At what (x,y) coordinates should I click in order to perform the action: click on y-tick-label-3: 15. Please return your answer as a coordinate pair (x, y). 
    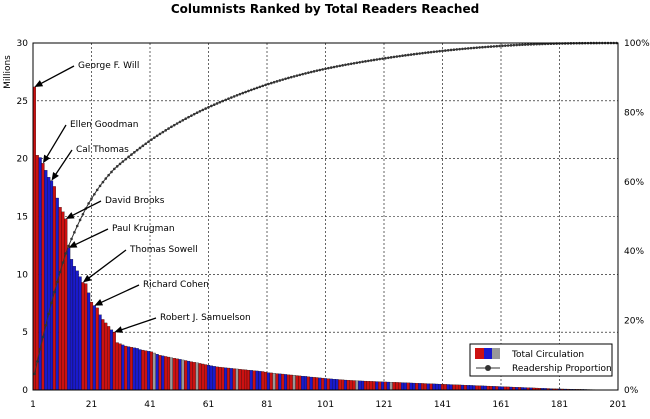
    Looking at the image, I should click on (22, 218).